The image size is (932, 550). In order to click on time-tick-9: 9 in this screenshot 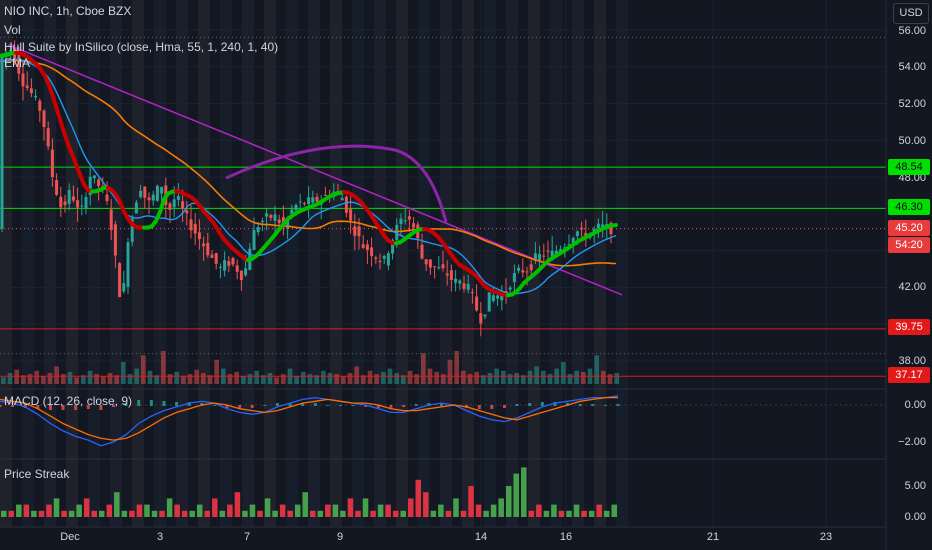, I will do `click(340, 537)`.